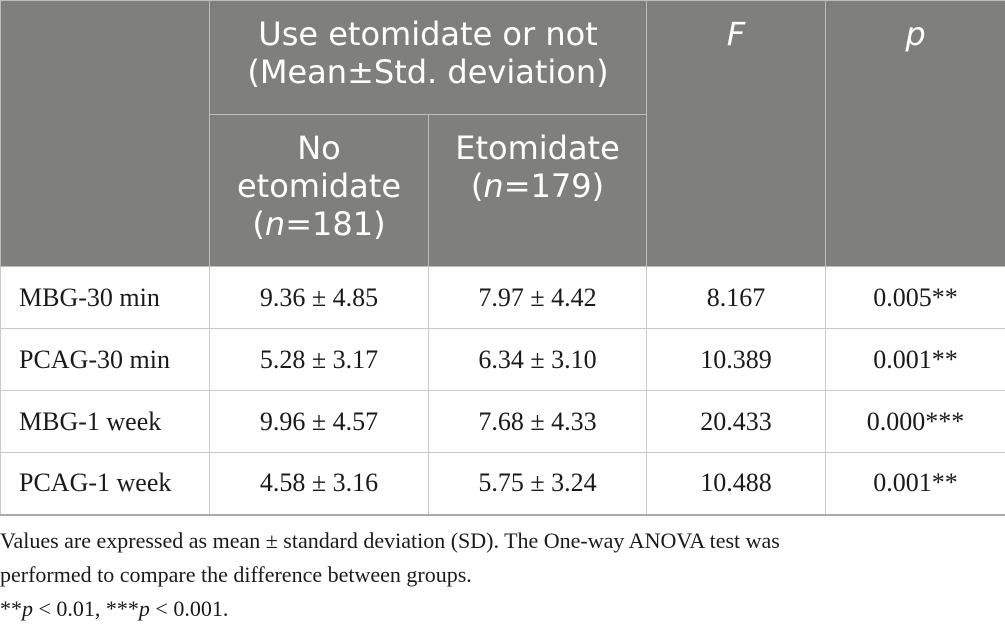 The image size is (1005, 644). Describe the element at coordinates (105, 297) in the screenshot. I see `row-label: MBG-30 min` at that location.